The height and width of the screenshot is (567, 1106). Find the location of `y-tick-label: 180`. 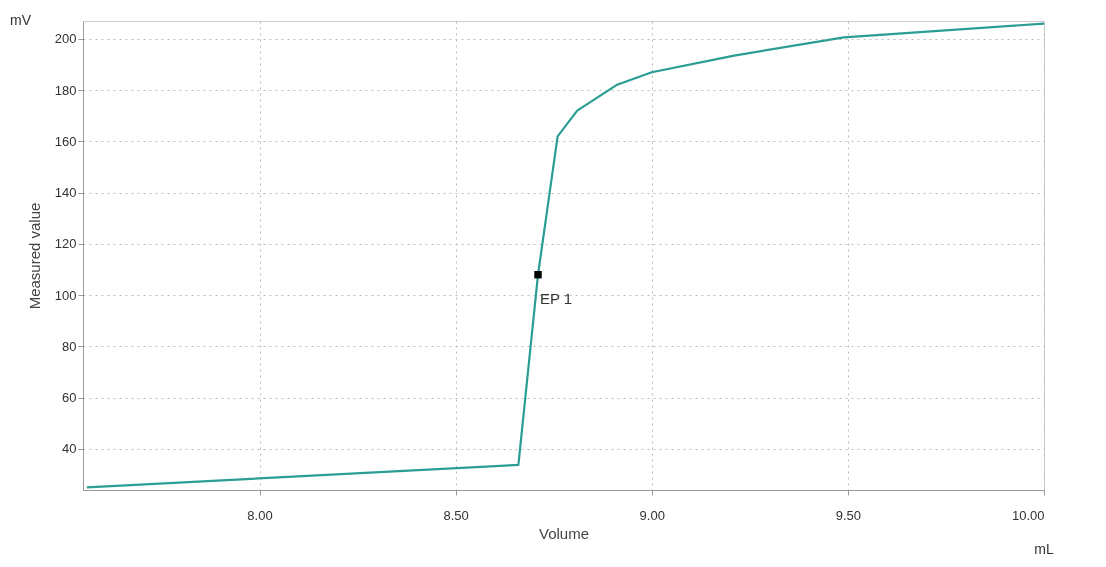

y-tick-label: 180 is located at coordinates (65, 90).